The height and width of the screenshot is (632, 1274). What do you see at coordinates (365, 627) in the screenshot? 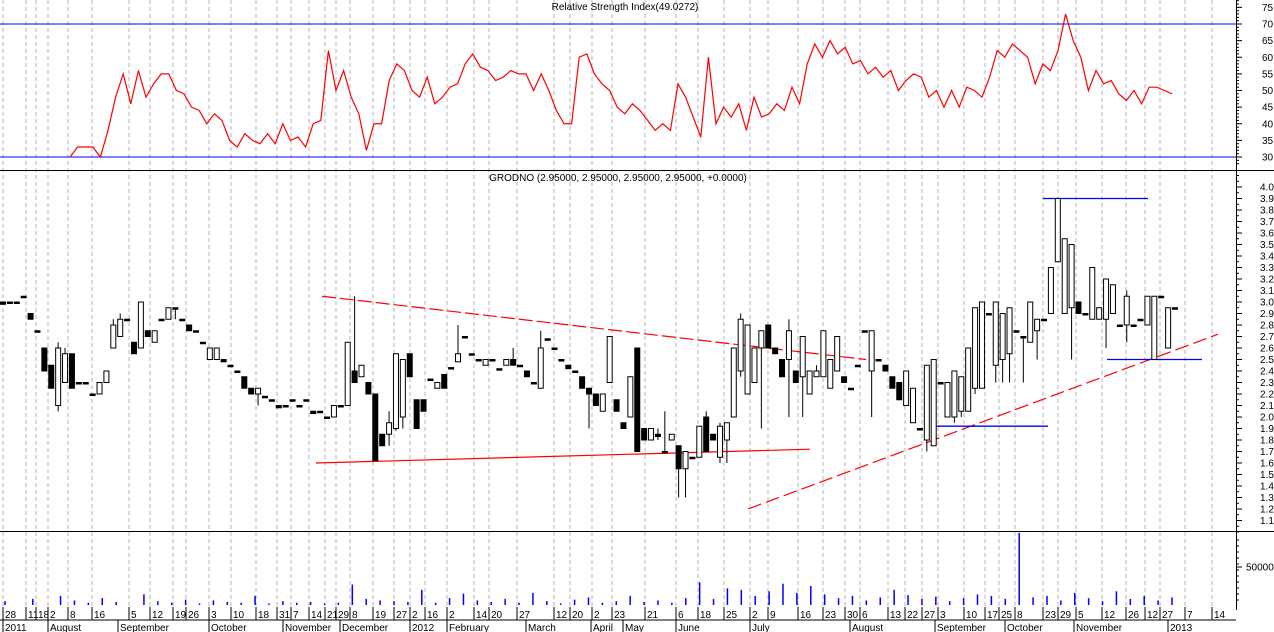
I see `month-label: December` at bounding box center [365, 627].